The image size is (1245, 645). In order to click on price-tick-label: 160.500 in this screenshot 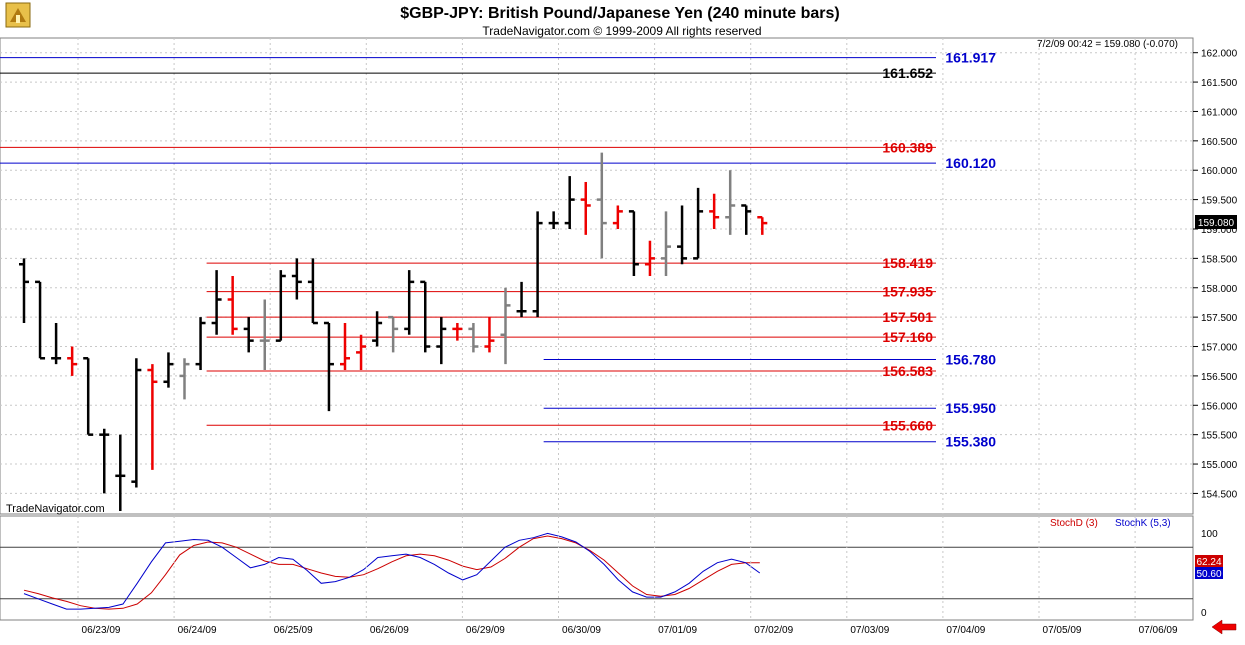, I will do `click(1219, 142)`.